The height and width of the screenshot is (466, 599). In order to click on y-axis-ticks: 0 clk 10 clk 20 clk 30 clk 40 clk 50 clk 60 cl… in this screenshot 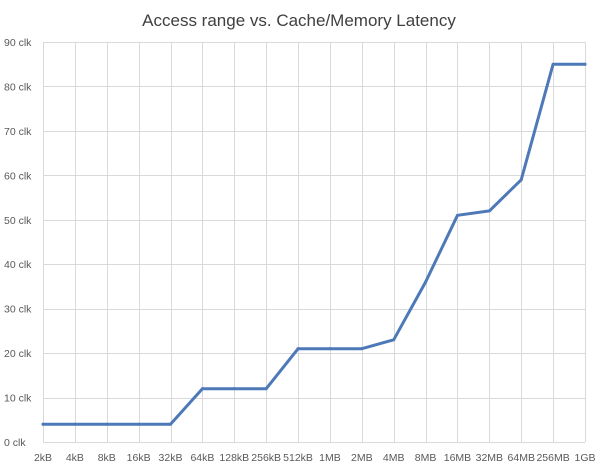, I will do `click(18, 243)`.